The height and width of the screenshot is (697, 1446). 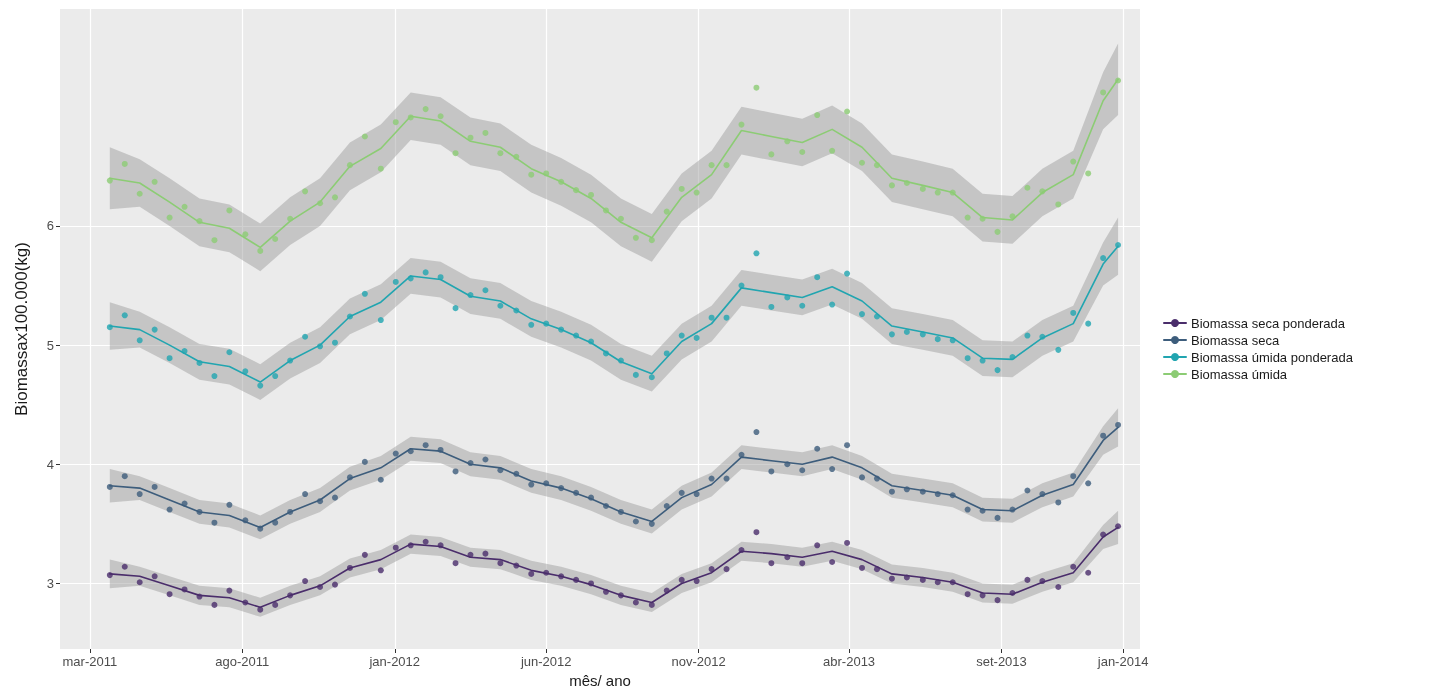 What do you see at coordinates (545, 661) in the screenshot?
I see `x-tick-label: jun-2012` at bounding box center [545, 661].